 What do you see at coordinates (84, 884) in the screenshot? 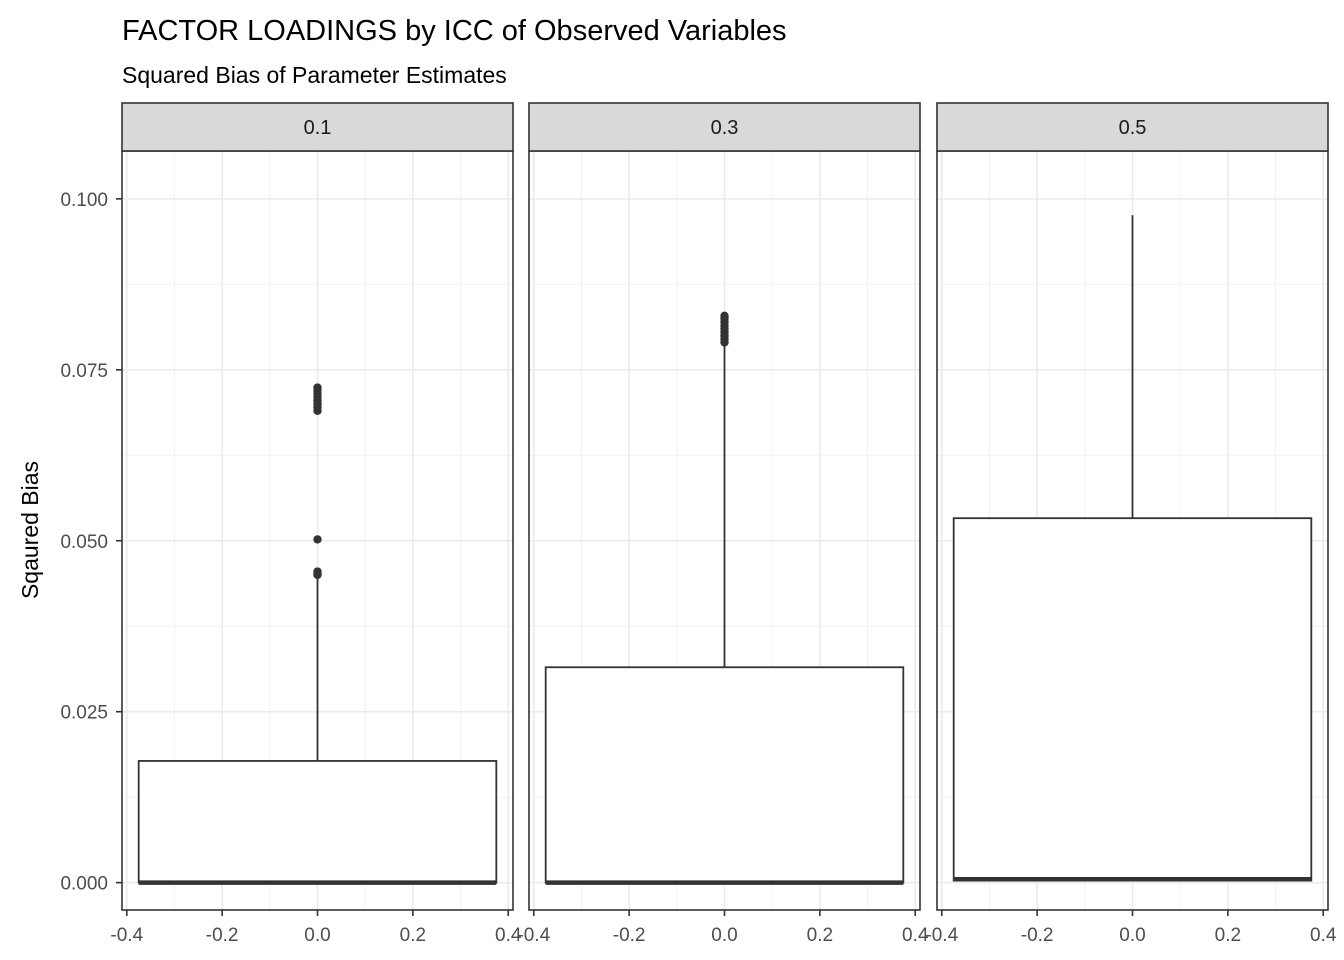
I see `y-tick-label: 0.000` at bounding box center [84, 884].